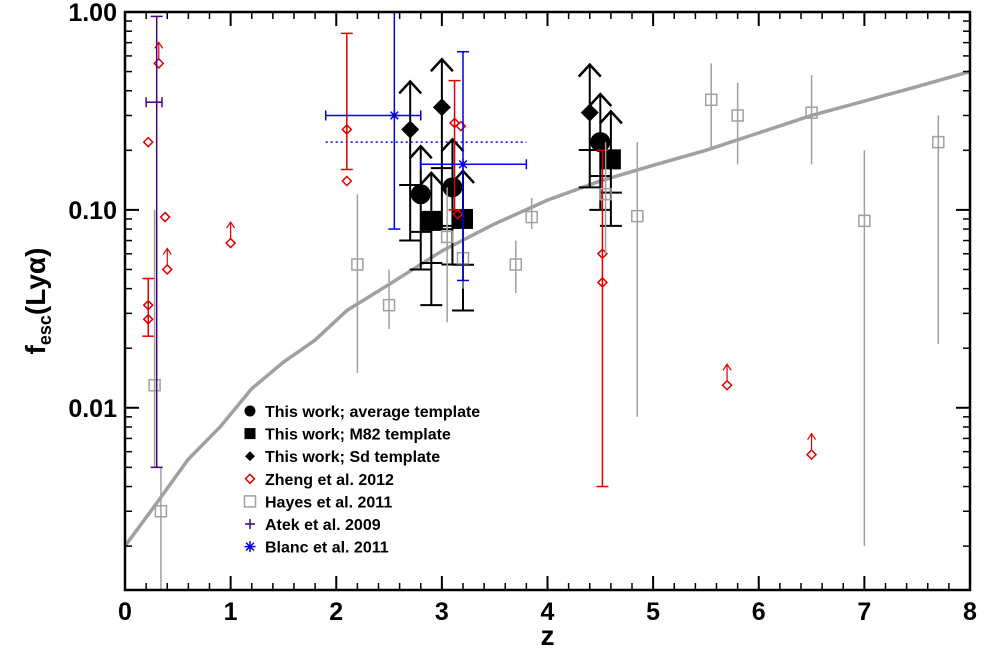  Describe the element at coordinates (358, 435) in the screenshot. I see `legend-label: This work; M82 template` at that location.